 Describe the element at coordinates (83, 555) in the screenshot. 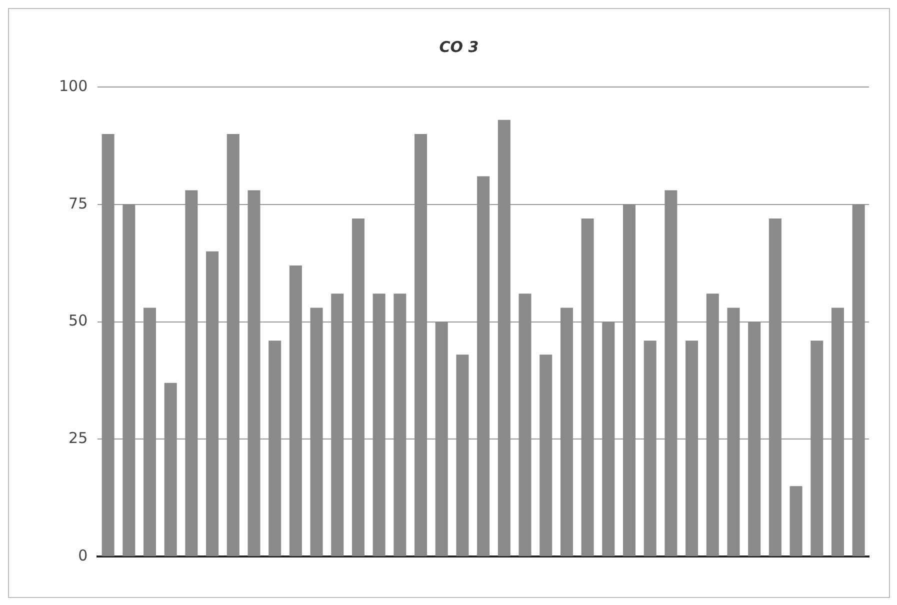

I see `y-tick-label: 0` at that location.